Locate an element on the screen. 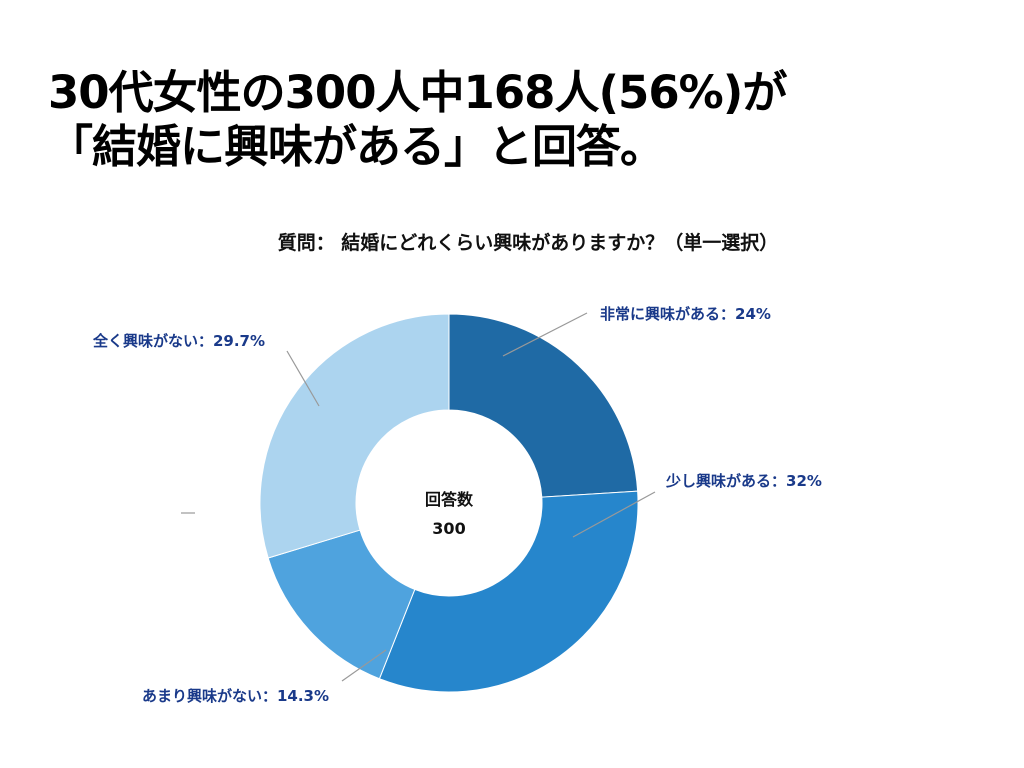  center-label: 回答数 is located at coordinates (449, 499).